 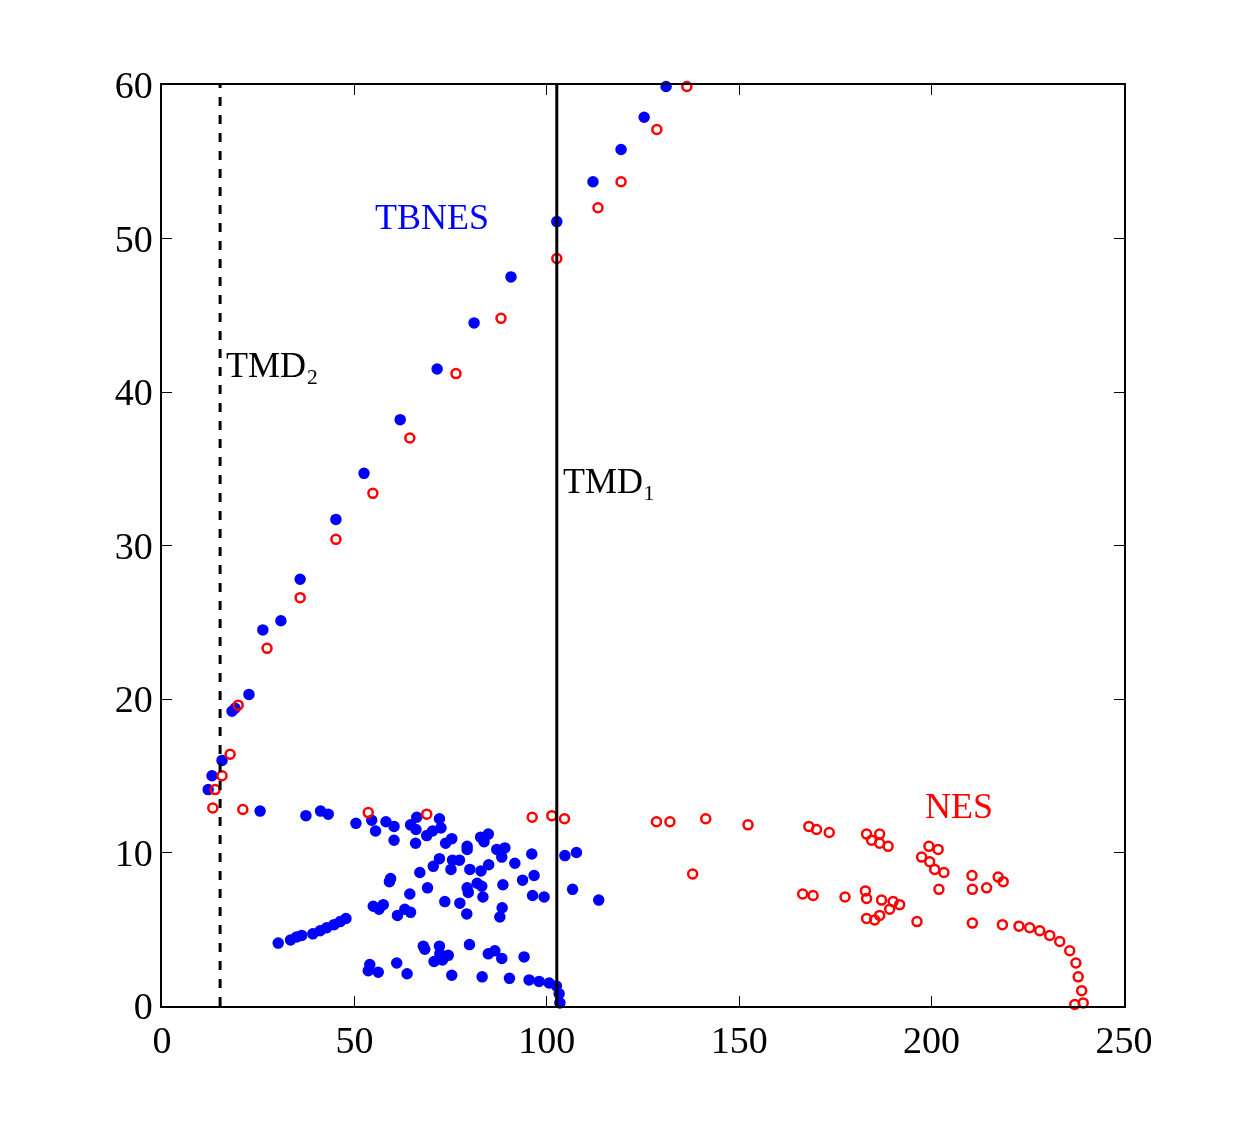 I want to click on x-tick-label: 100, so click(x=547, y=1040).